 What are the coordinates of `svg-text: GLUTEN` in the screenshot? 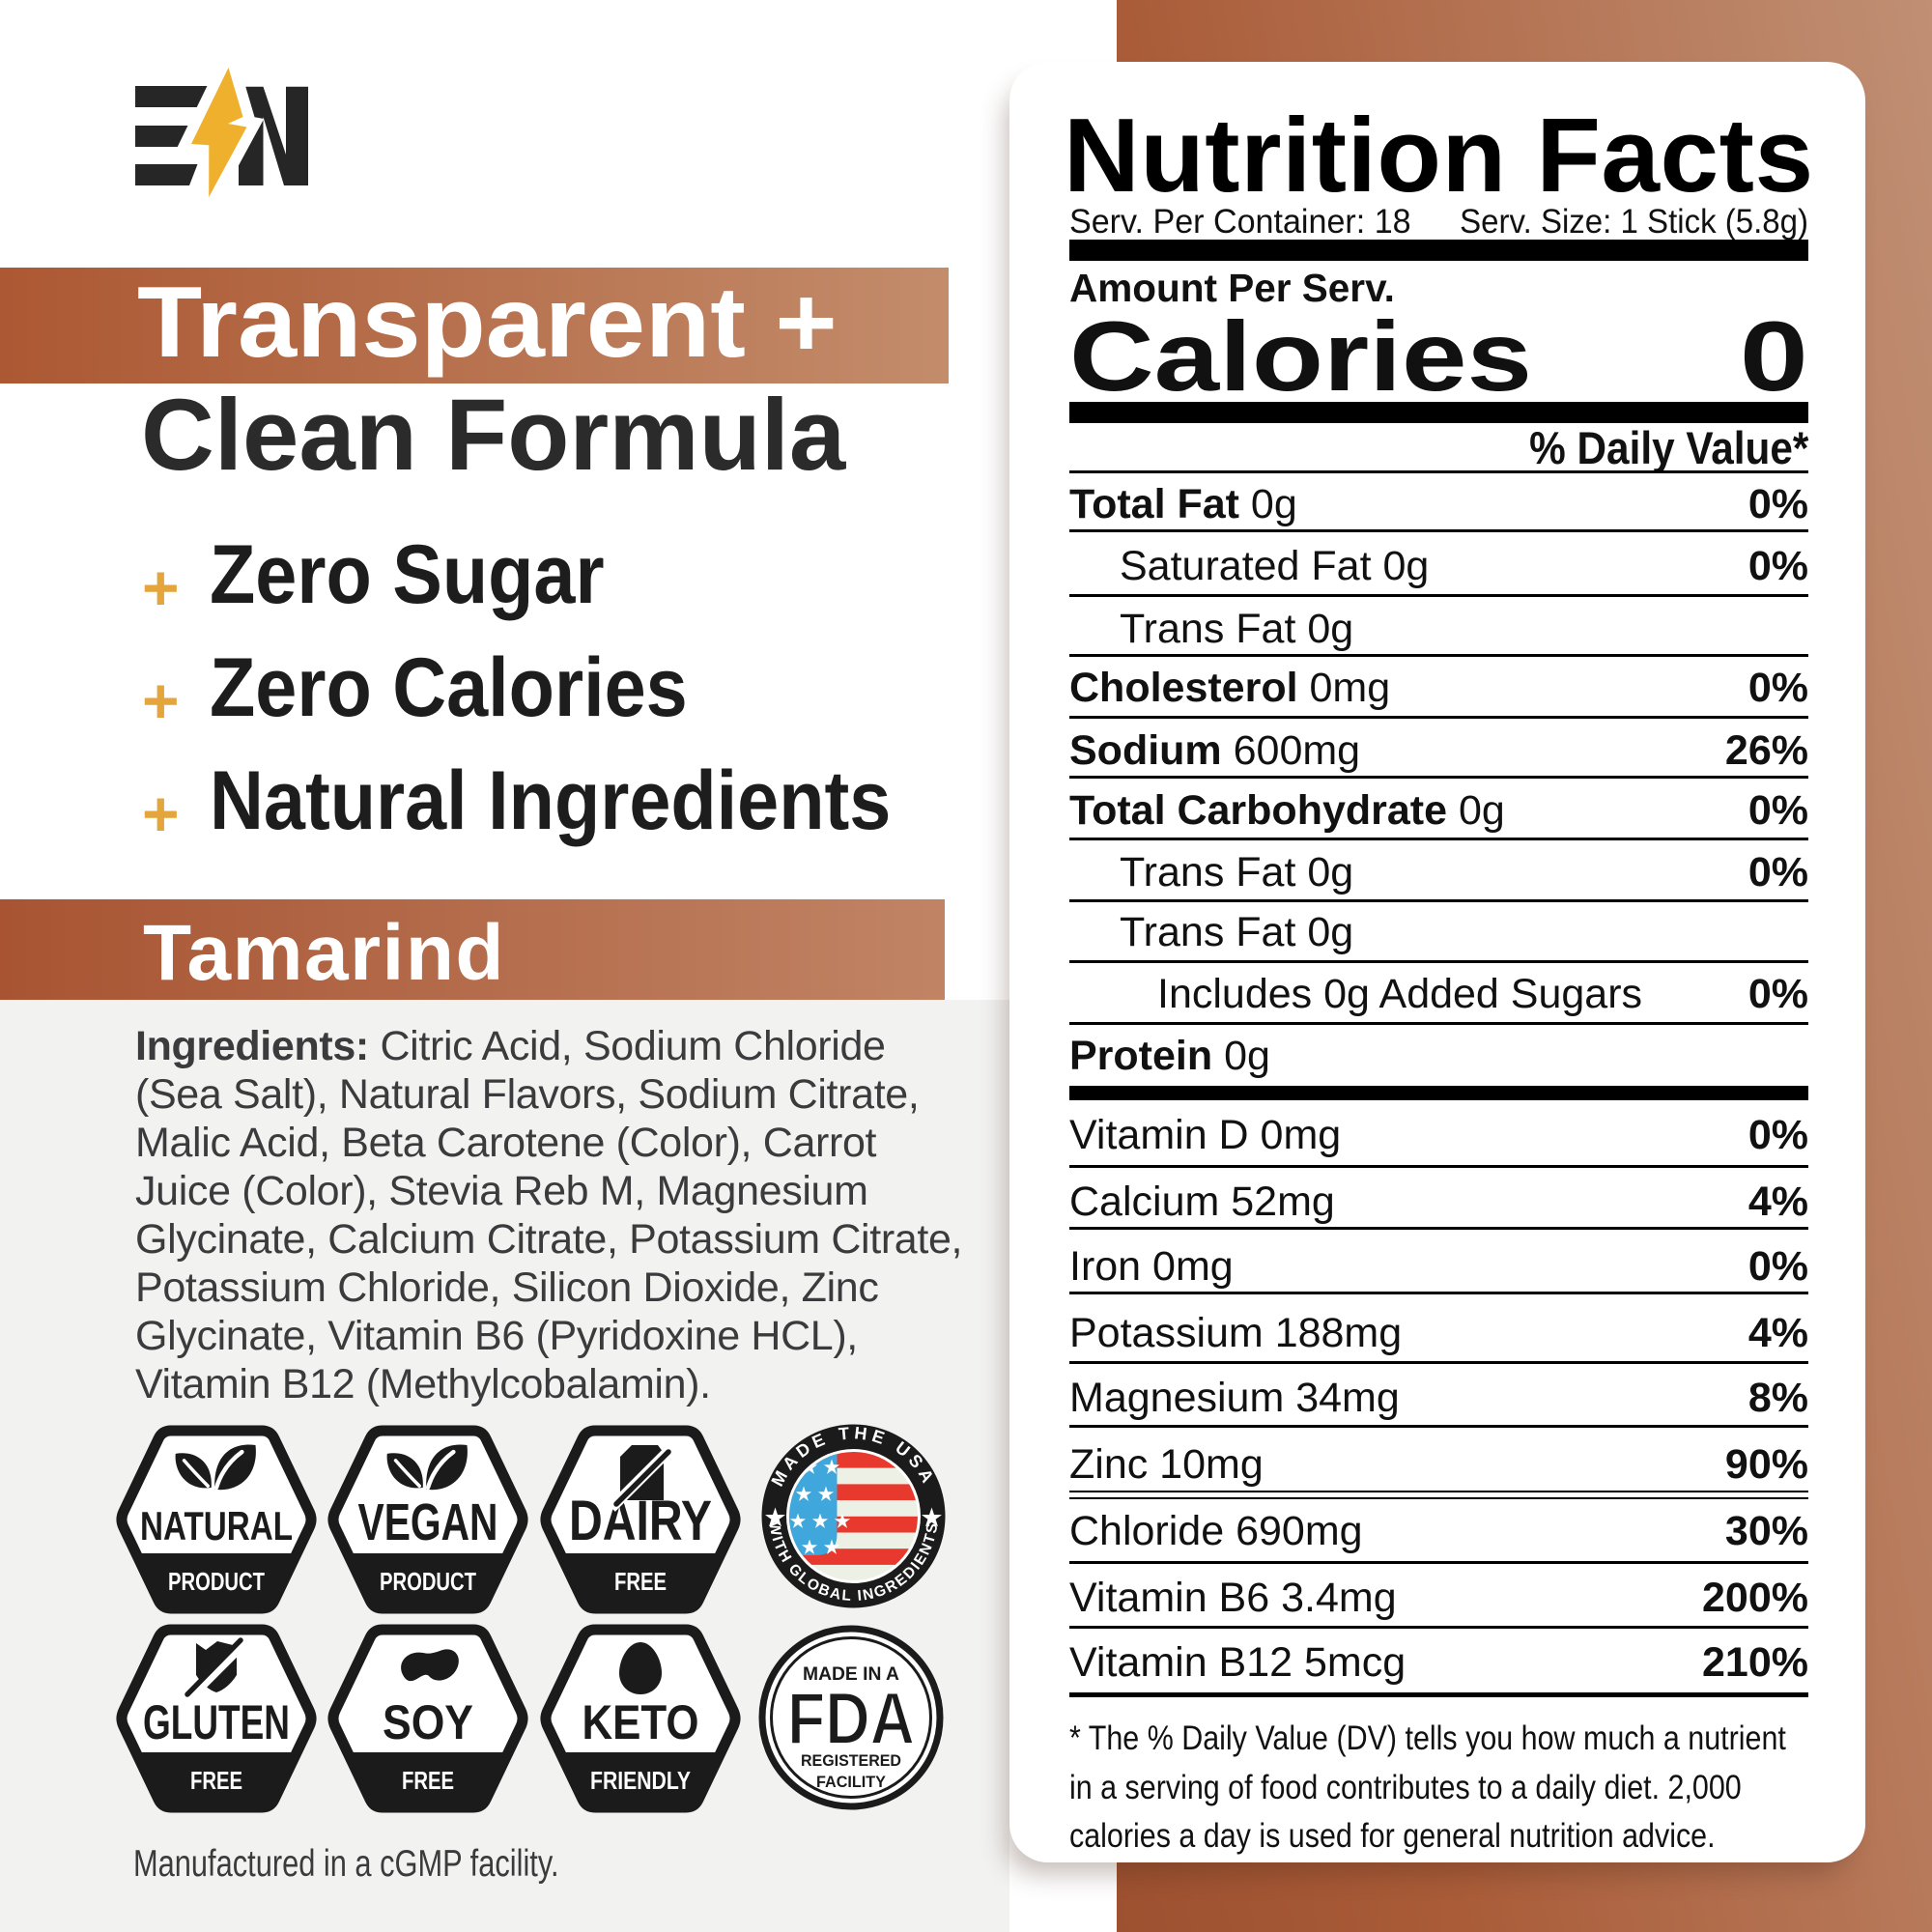 It's located at (216, 1722).